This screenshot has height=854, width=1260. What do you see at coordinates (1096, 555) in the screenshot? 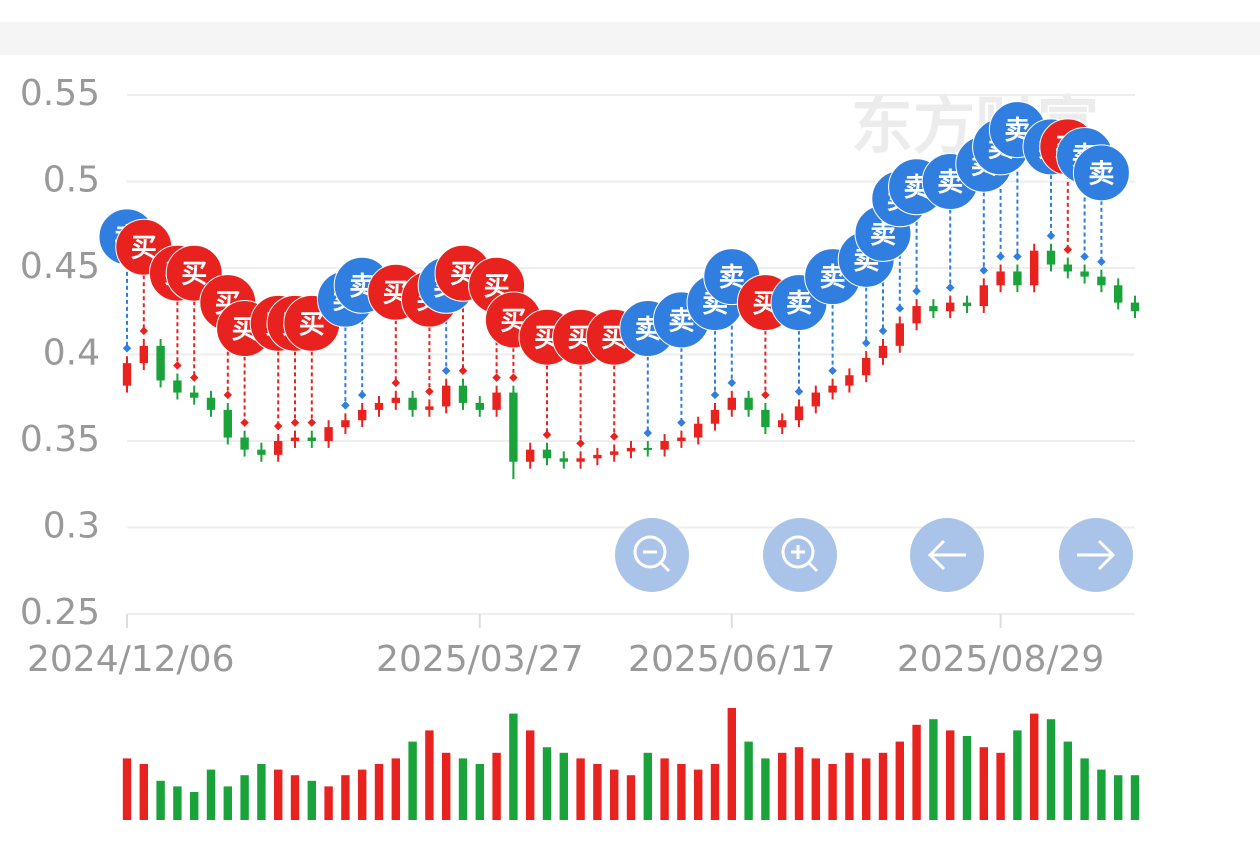
I see `scroll-right-button` at bounding box center [1096, 555].